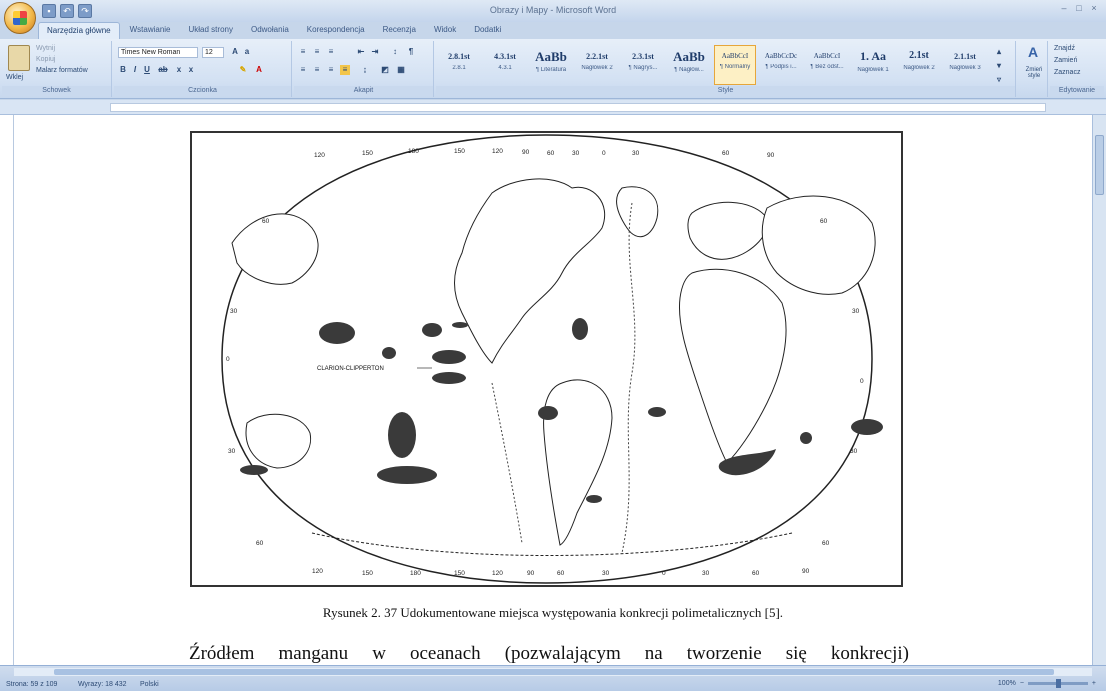  I want to click on maximize-icon: □, so click(1079, 8).